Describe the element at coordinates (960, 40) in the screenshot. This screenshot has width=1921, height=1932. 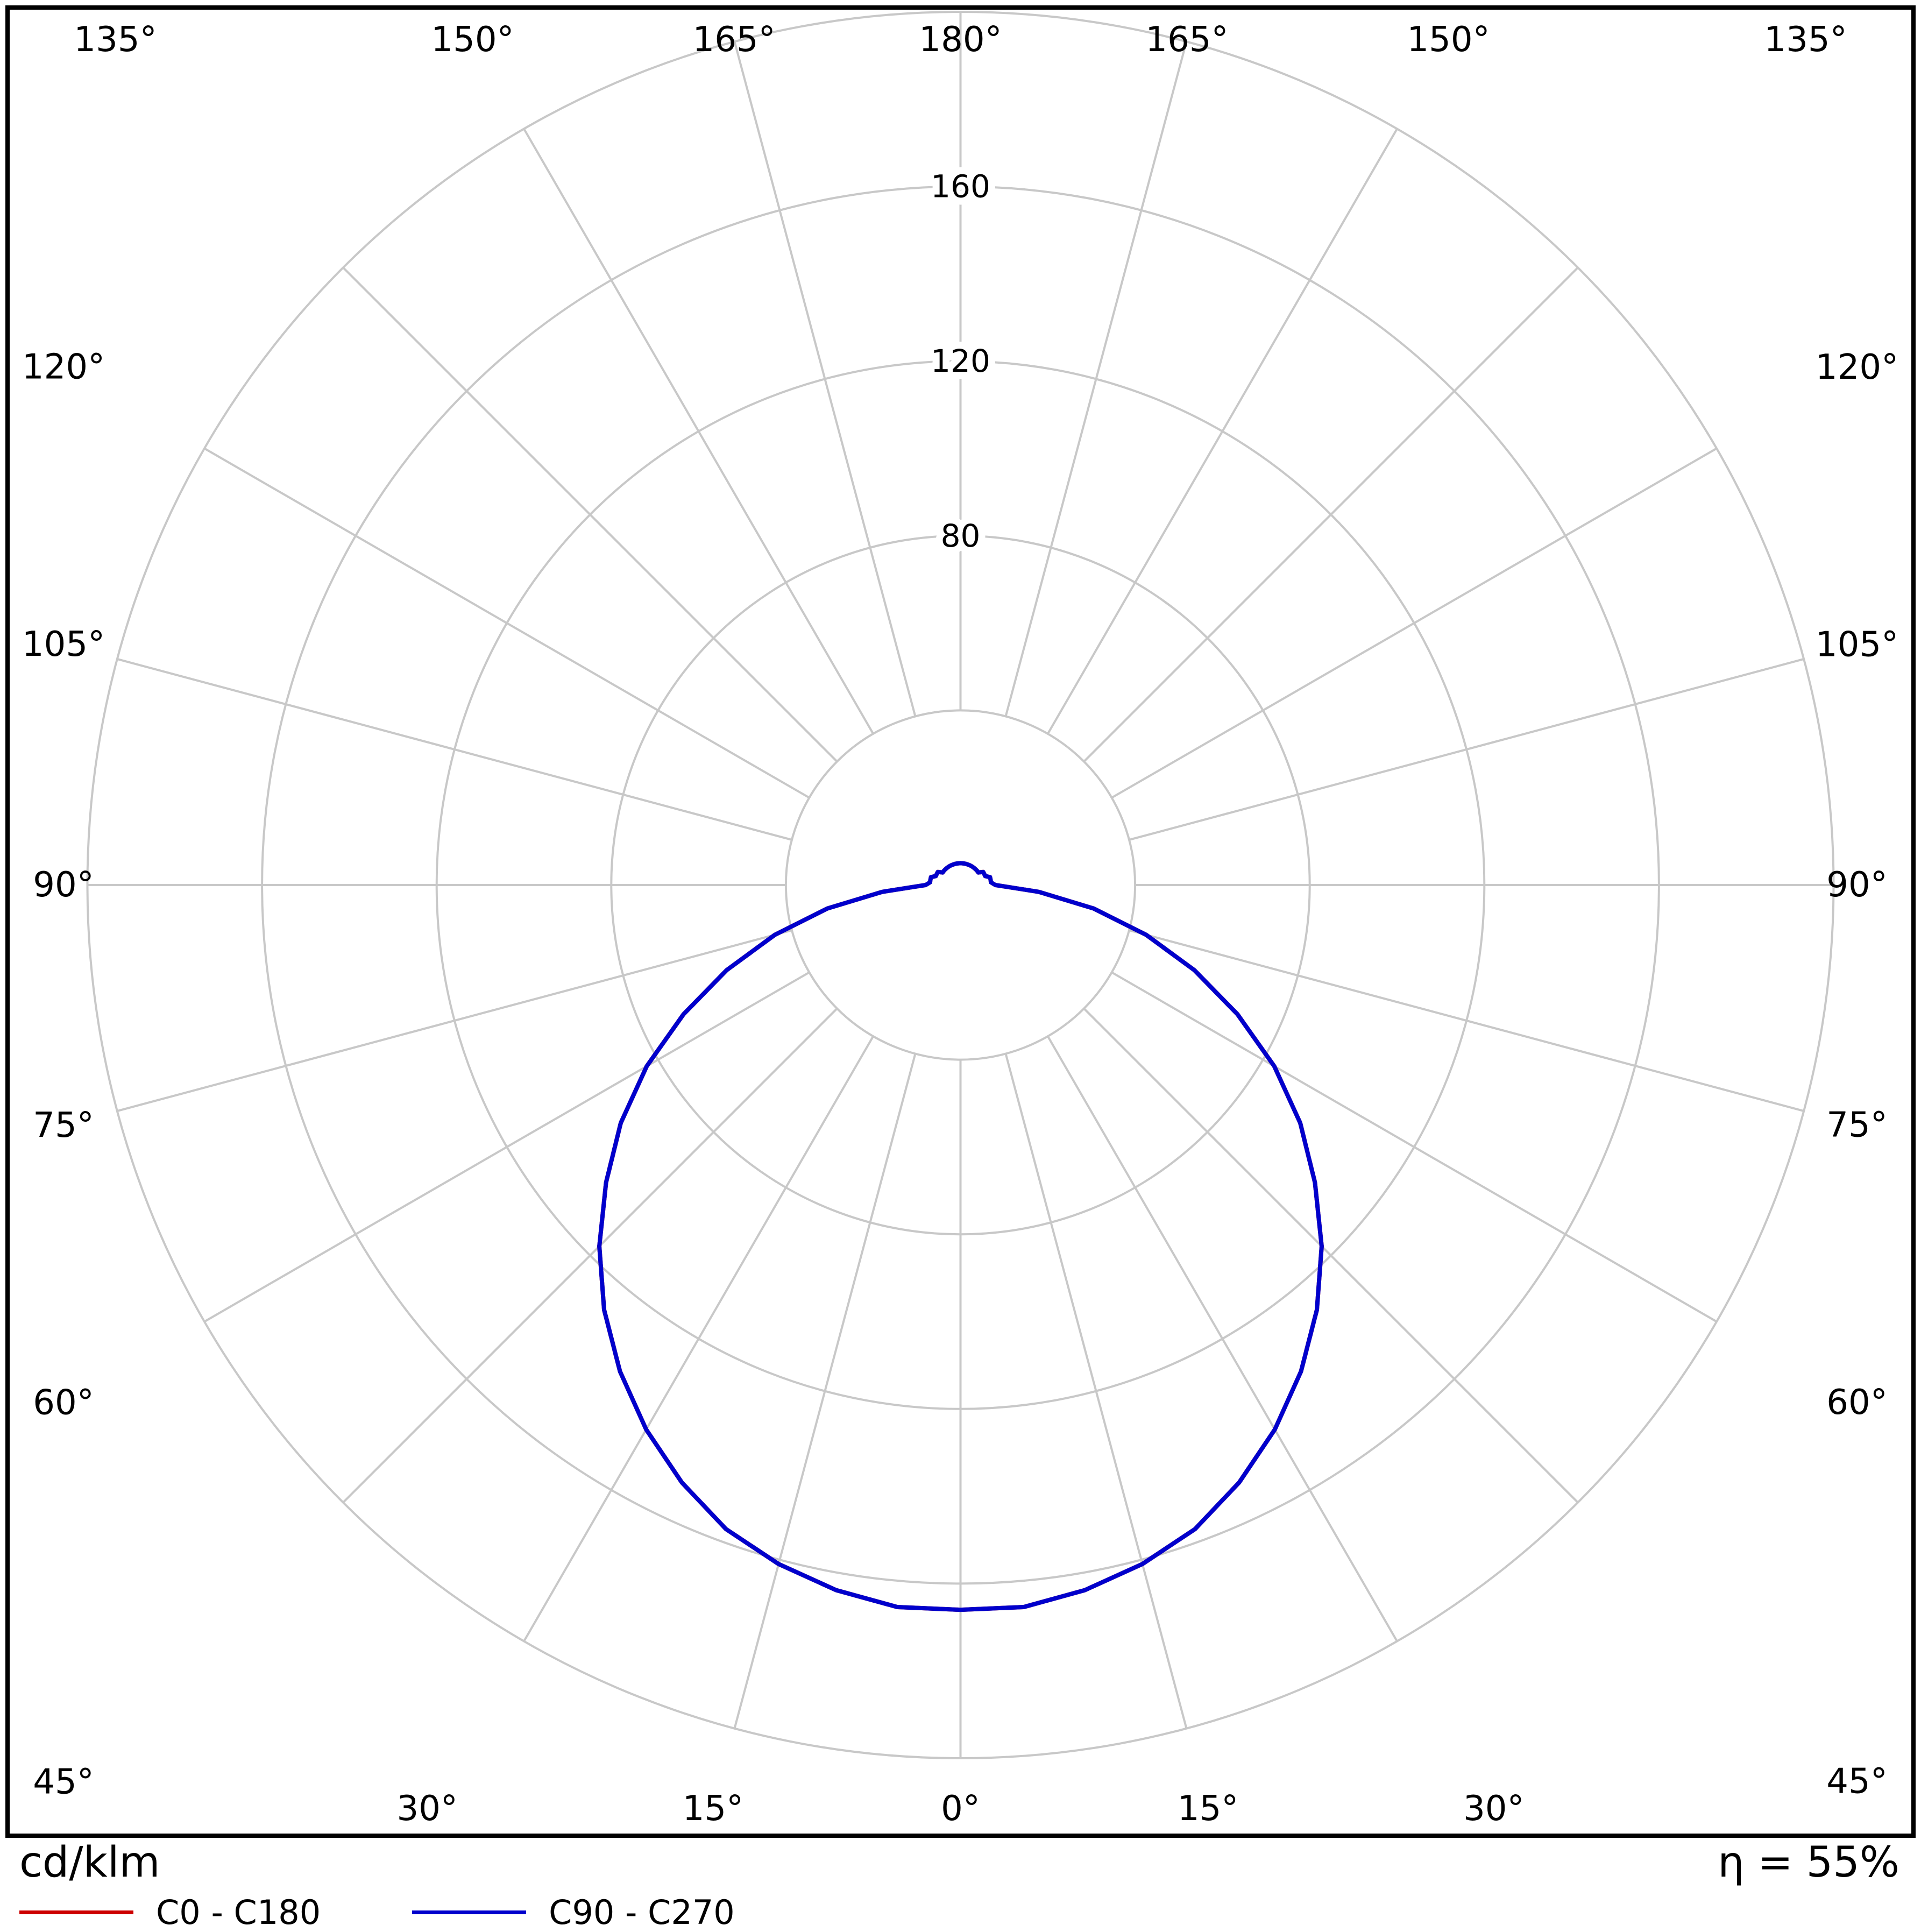
I see `angle-label-180: 180°` at that location.